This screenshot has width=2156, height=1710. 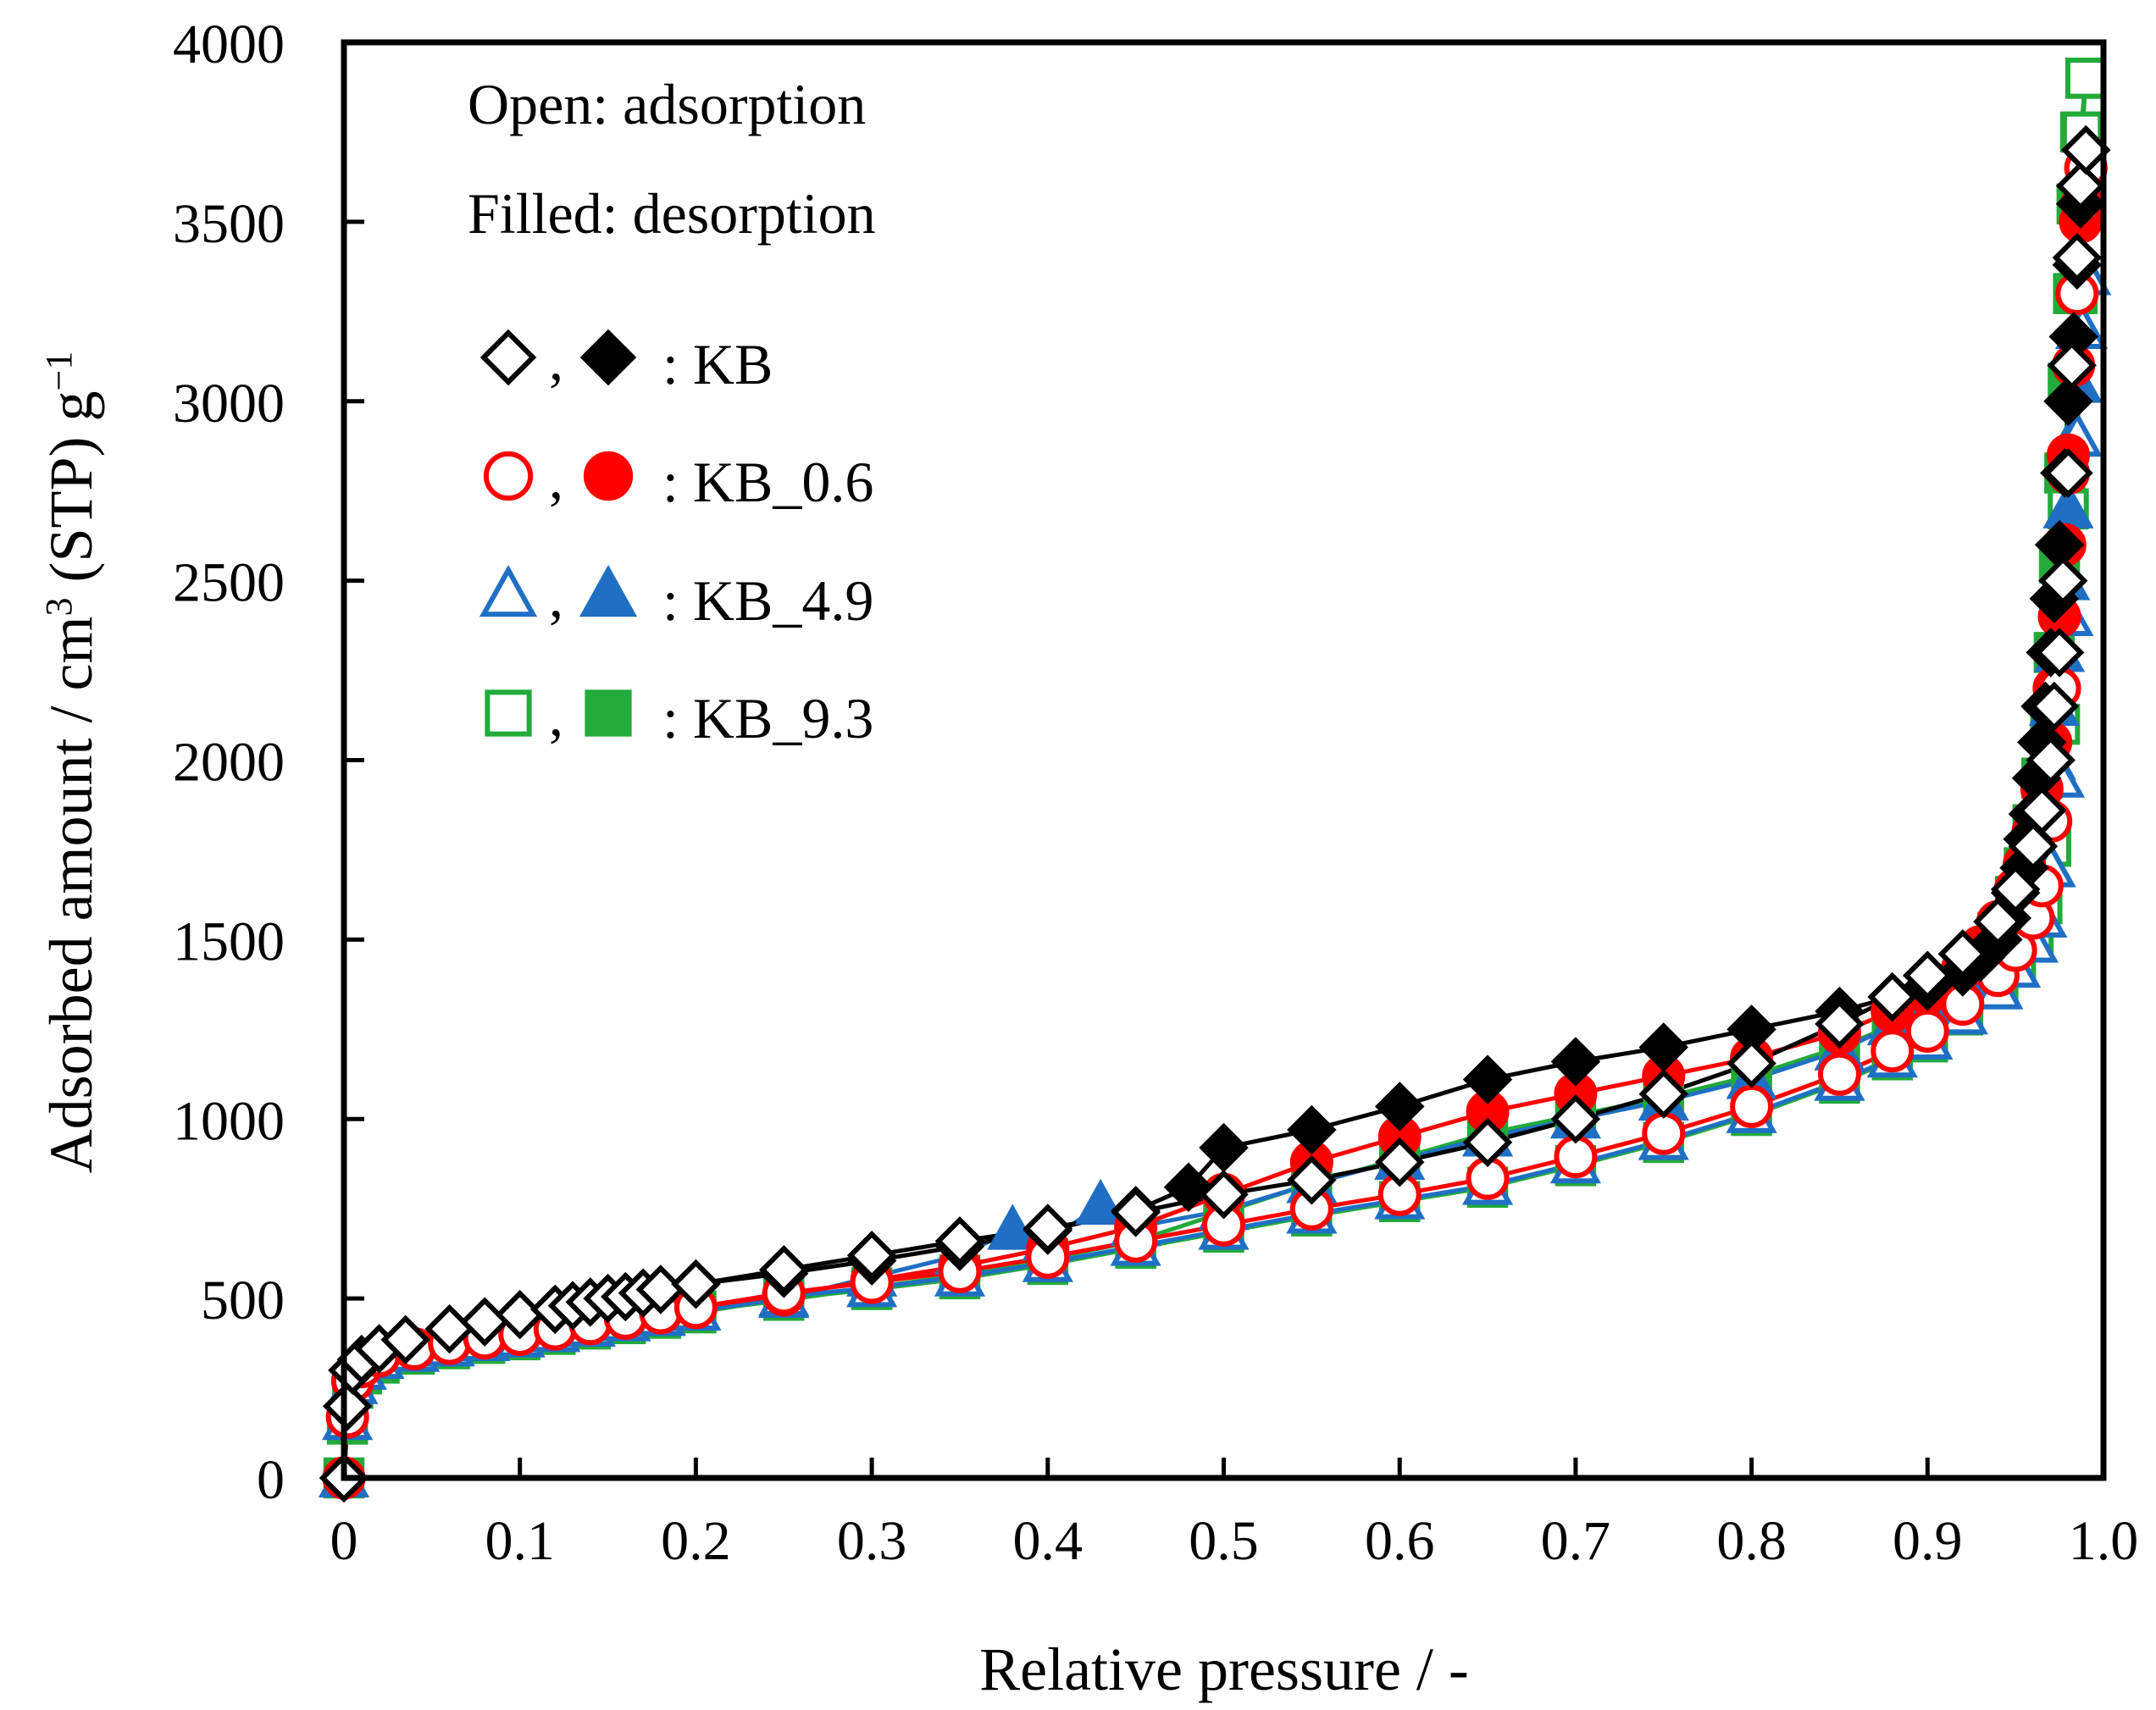 I want to click on y-tick-label: 3000, so click(x=229, y=403).